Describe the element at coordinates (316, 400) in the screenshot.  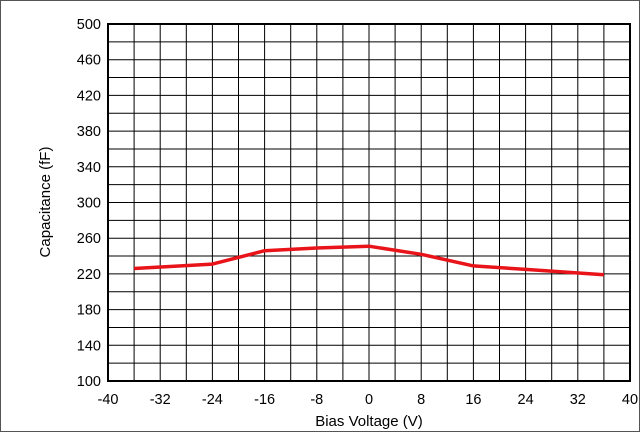
I see `x-tick-label: -8` at that location.